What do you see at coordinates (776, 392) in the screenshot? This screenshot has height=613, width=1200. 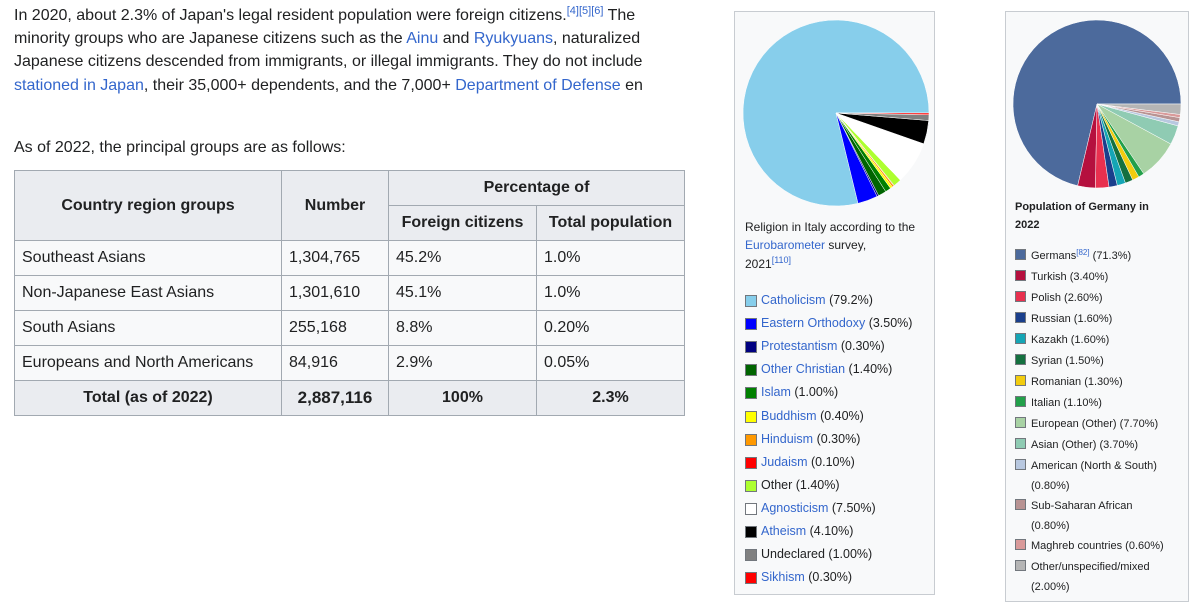 I see `legend-link: Islam` at bounding box center [776, 392].